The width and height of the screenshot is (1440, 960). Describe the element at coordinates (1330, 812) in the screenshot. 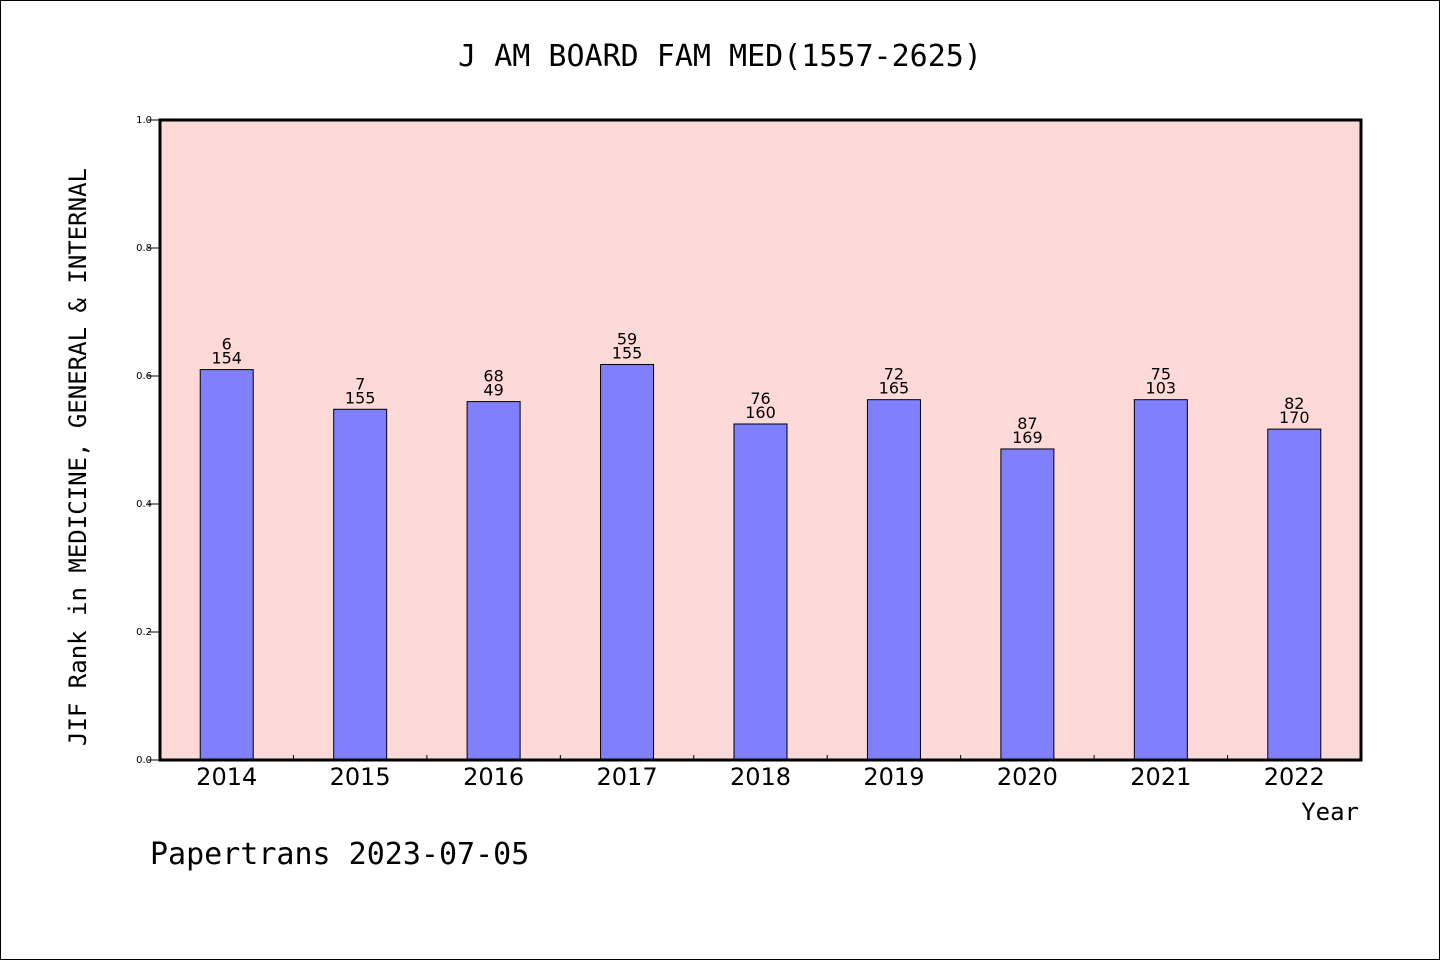

I see `x-axis-label: Year` at that location.